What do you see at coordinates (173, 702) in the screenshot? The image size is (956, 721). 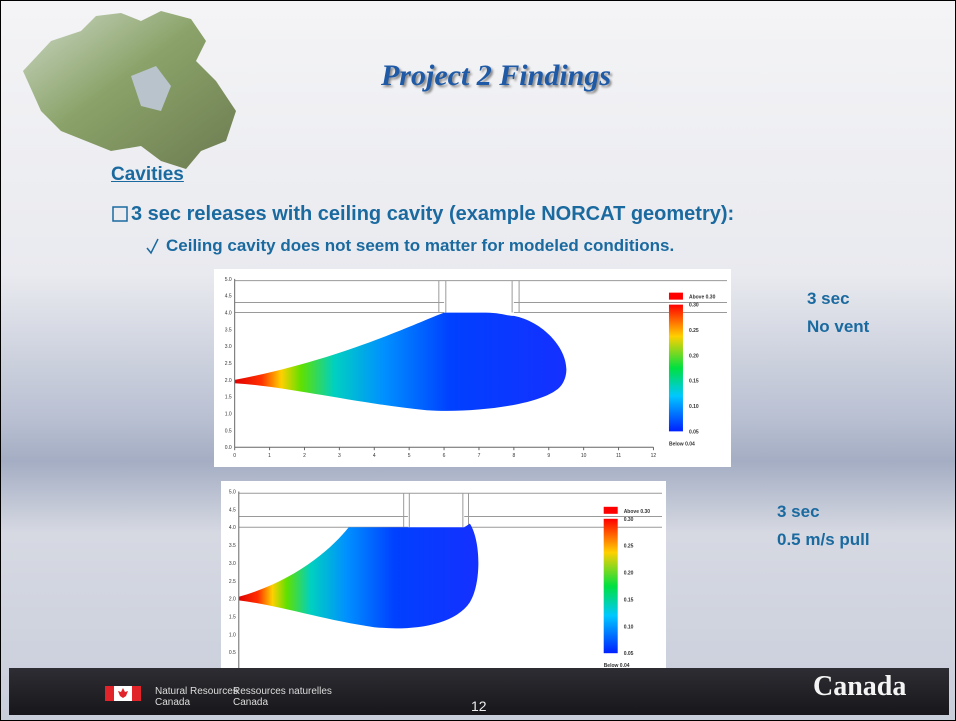 I see `dept-en: Canada` at bounding box center [173, 702].